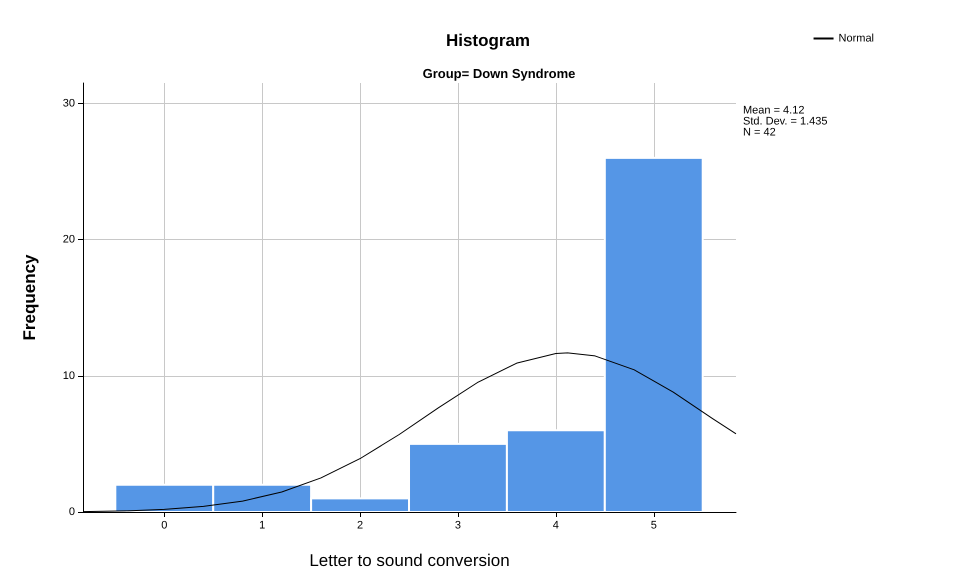  Describe the element at coordinates (68, 376) in the screenshot. I see `y-tick-label: 10` at that location.